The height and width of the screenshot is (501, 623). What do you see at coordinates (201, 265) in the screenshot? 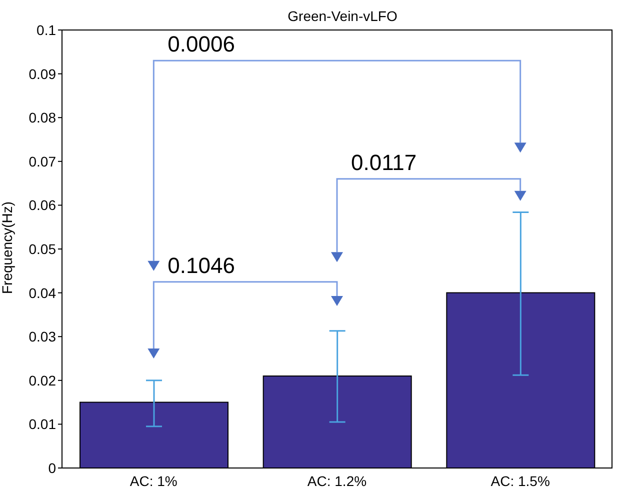
I see `annotation: 0.1046` at bounding box center [201, 265].